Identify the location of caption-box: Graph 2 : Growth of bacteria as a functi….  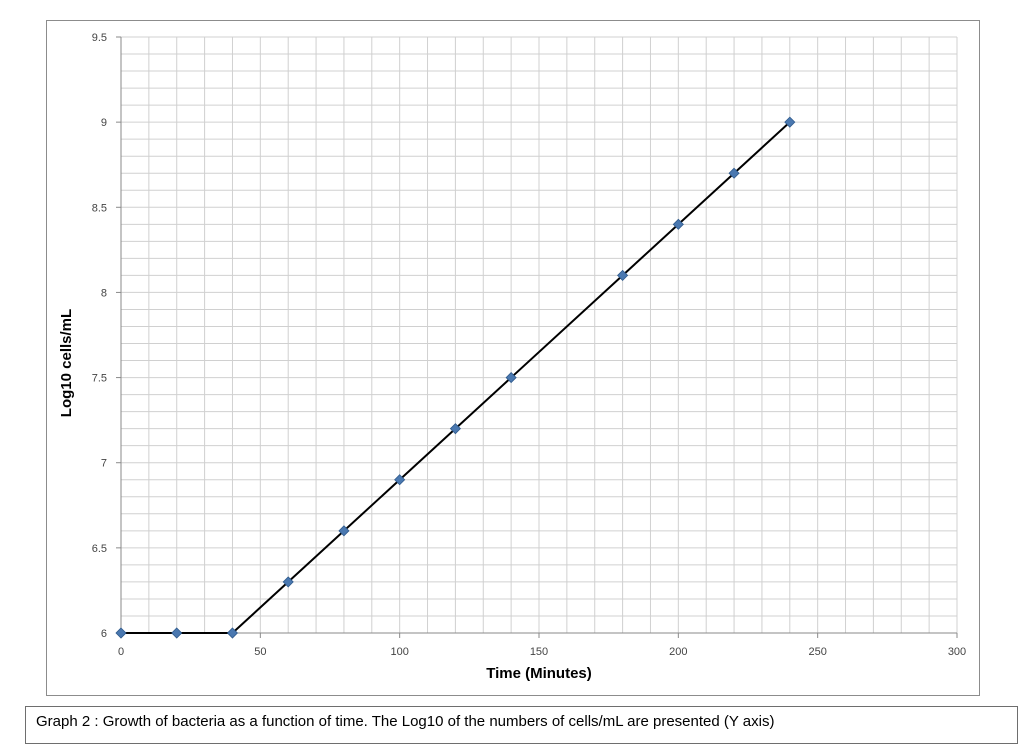
(521, 725).